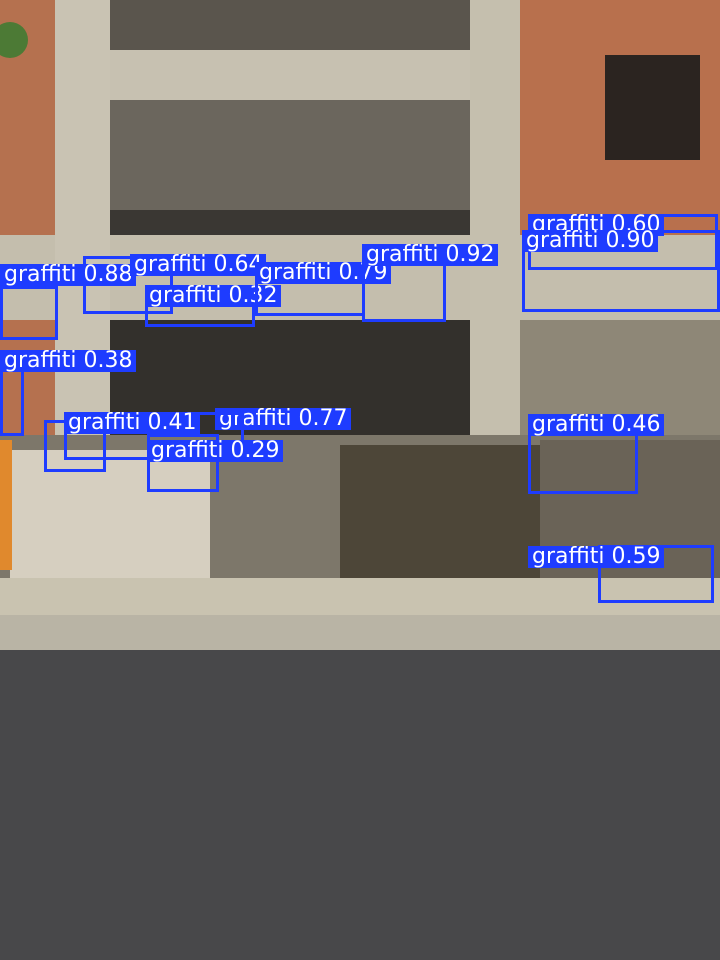  What do you see at coordinates (215, 451) in the screenshot?
I see `detection-label: graffiti 0.29` at bounding box center [215, 451].